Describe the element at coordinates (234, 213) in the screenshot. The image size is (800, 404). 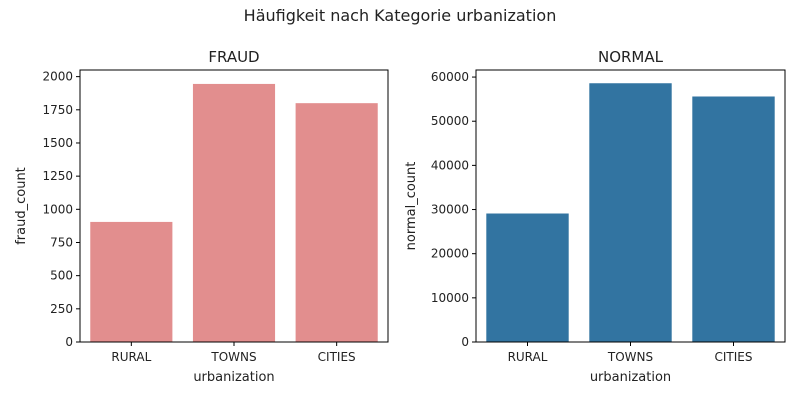
I see `fraud-bar-towns` at that location.